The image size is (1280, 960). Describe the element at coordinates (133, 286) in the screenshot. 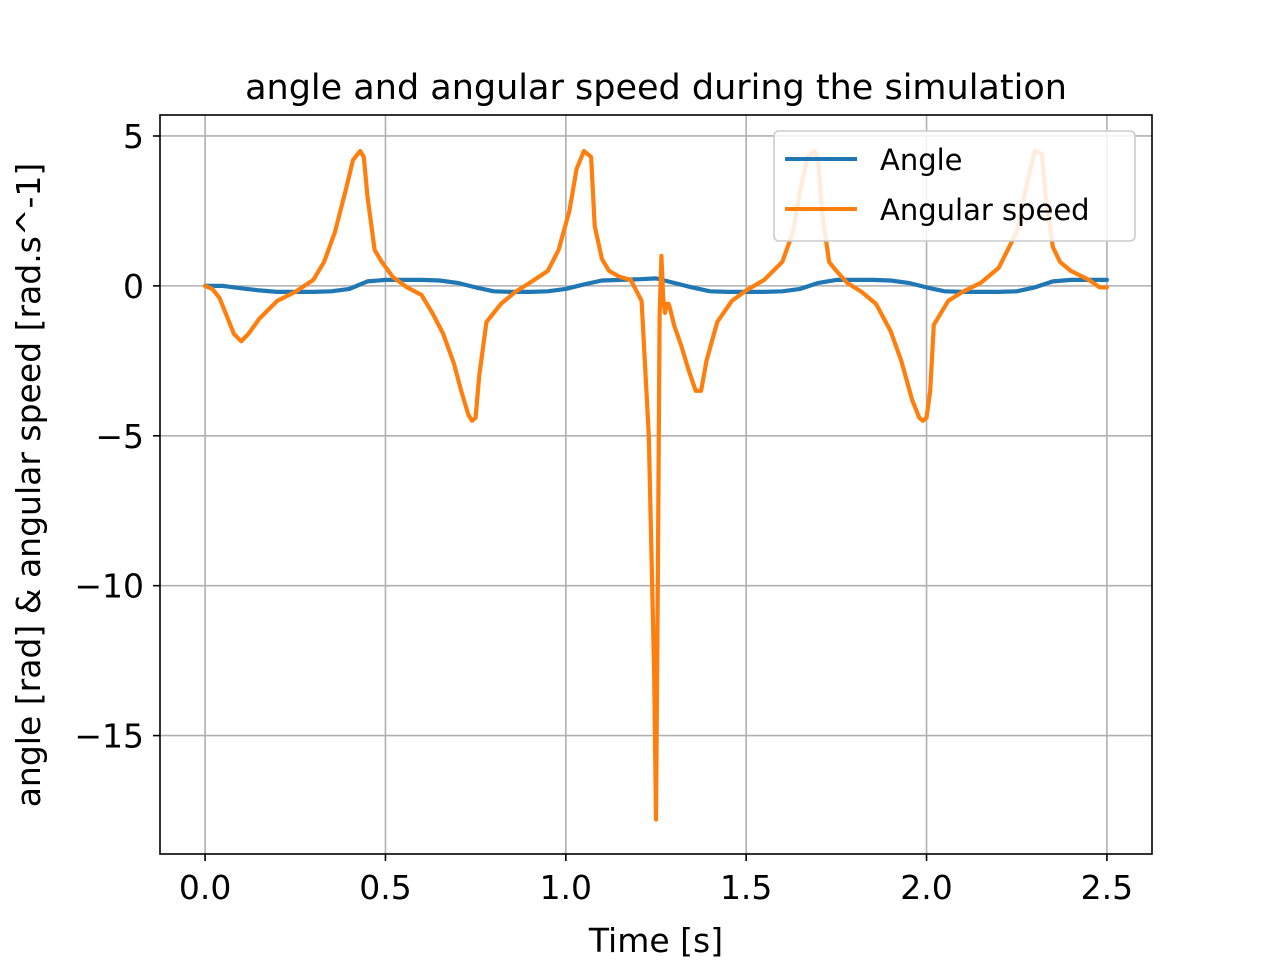

I see `y-tick-label: 0` at that location.